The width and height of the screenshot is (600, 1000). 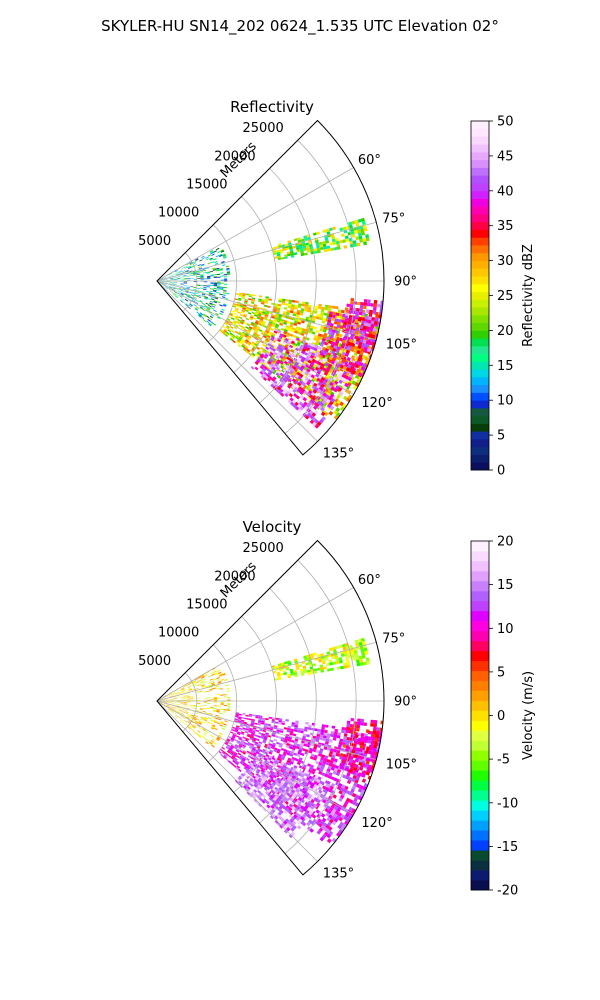 What do you see at coordinates (405, 702) in the screenshot?
I see `velocity-theta-tick-label: 90°` at bounding box center [405, 702].